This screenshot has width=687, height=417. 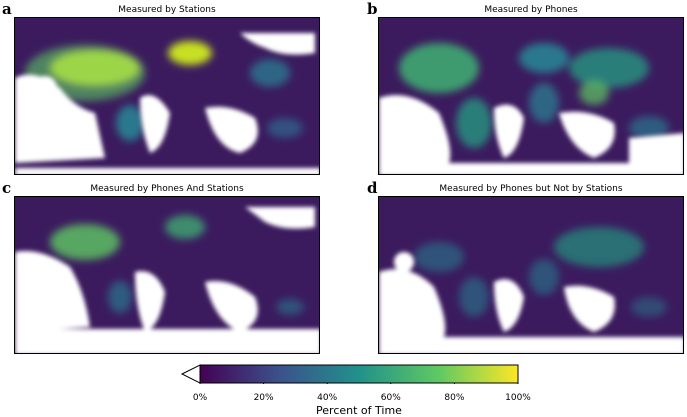 What do you see at coordinates (544, 277) in the screenshot?
I see `phones-only-africa` at bounding box center [544, 277].